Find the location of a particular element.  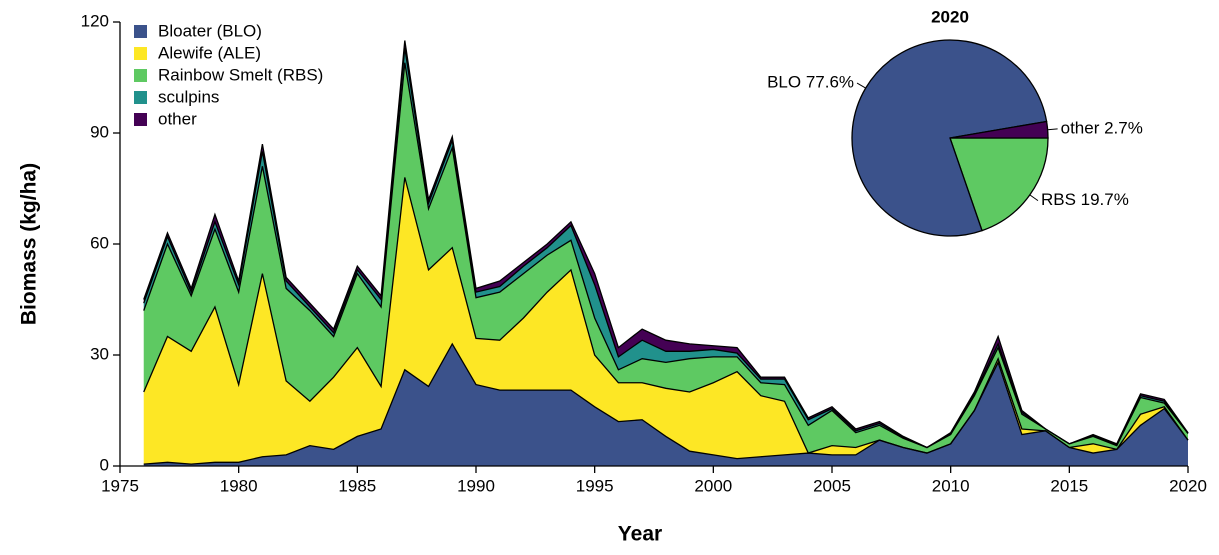

y-tick-label: 90 is located at coordinates (99, 131).